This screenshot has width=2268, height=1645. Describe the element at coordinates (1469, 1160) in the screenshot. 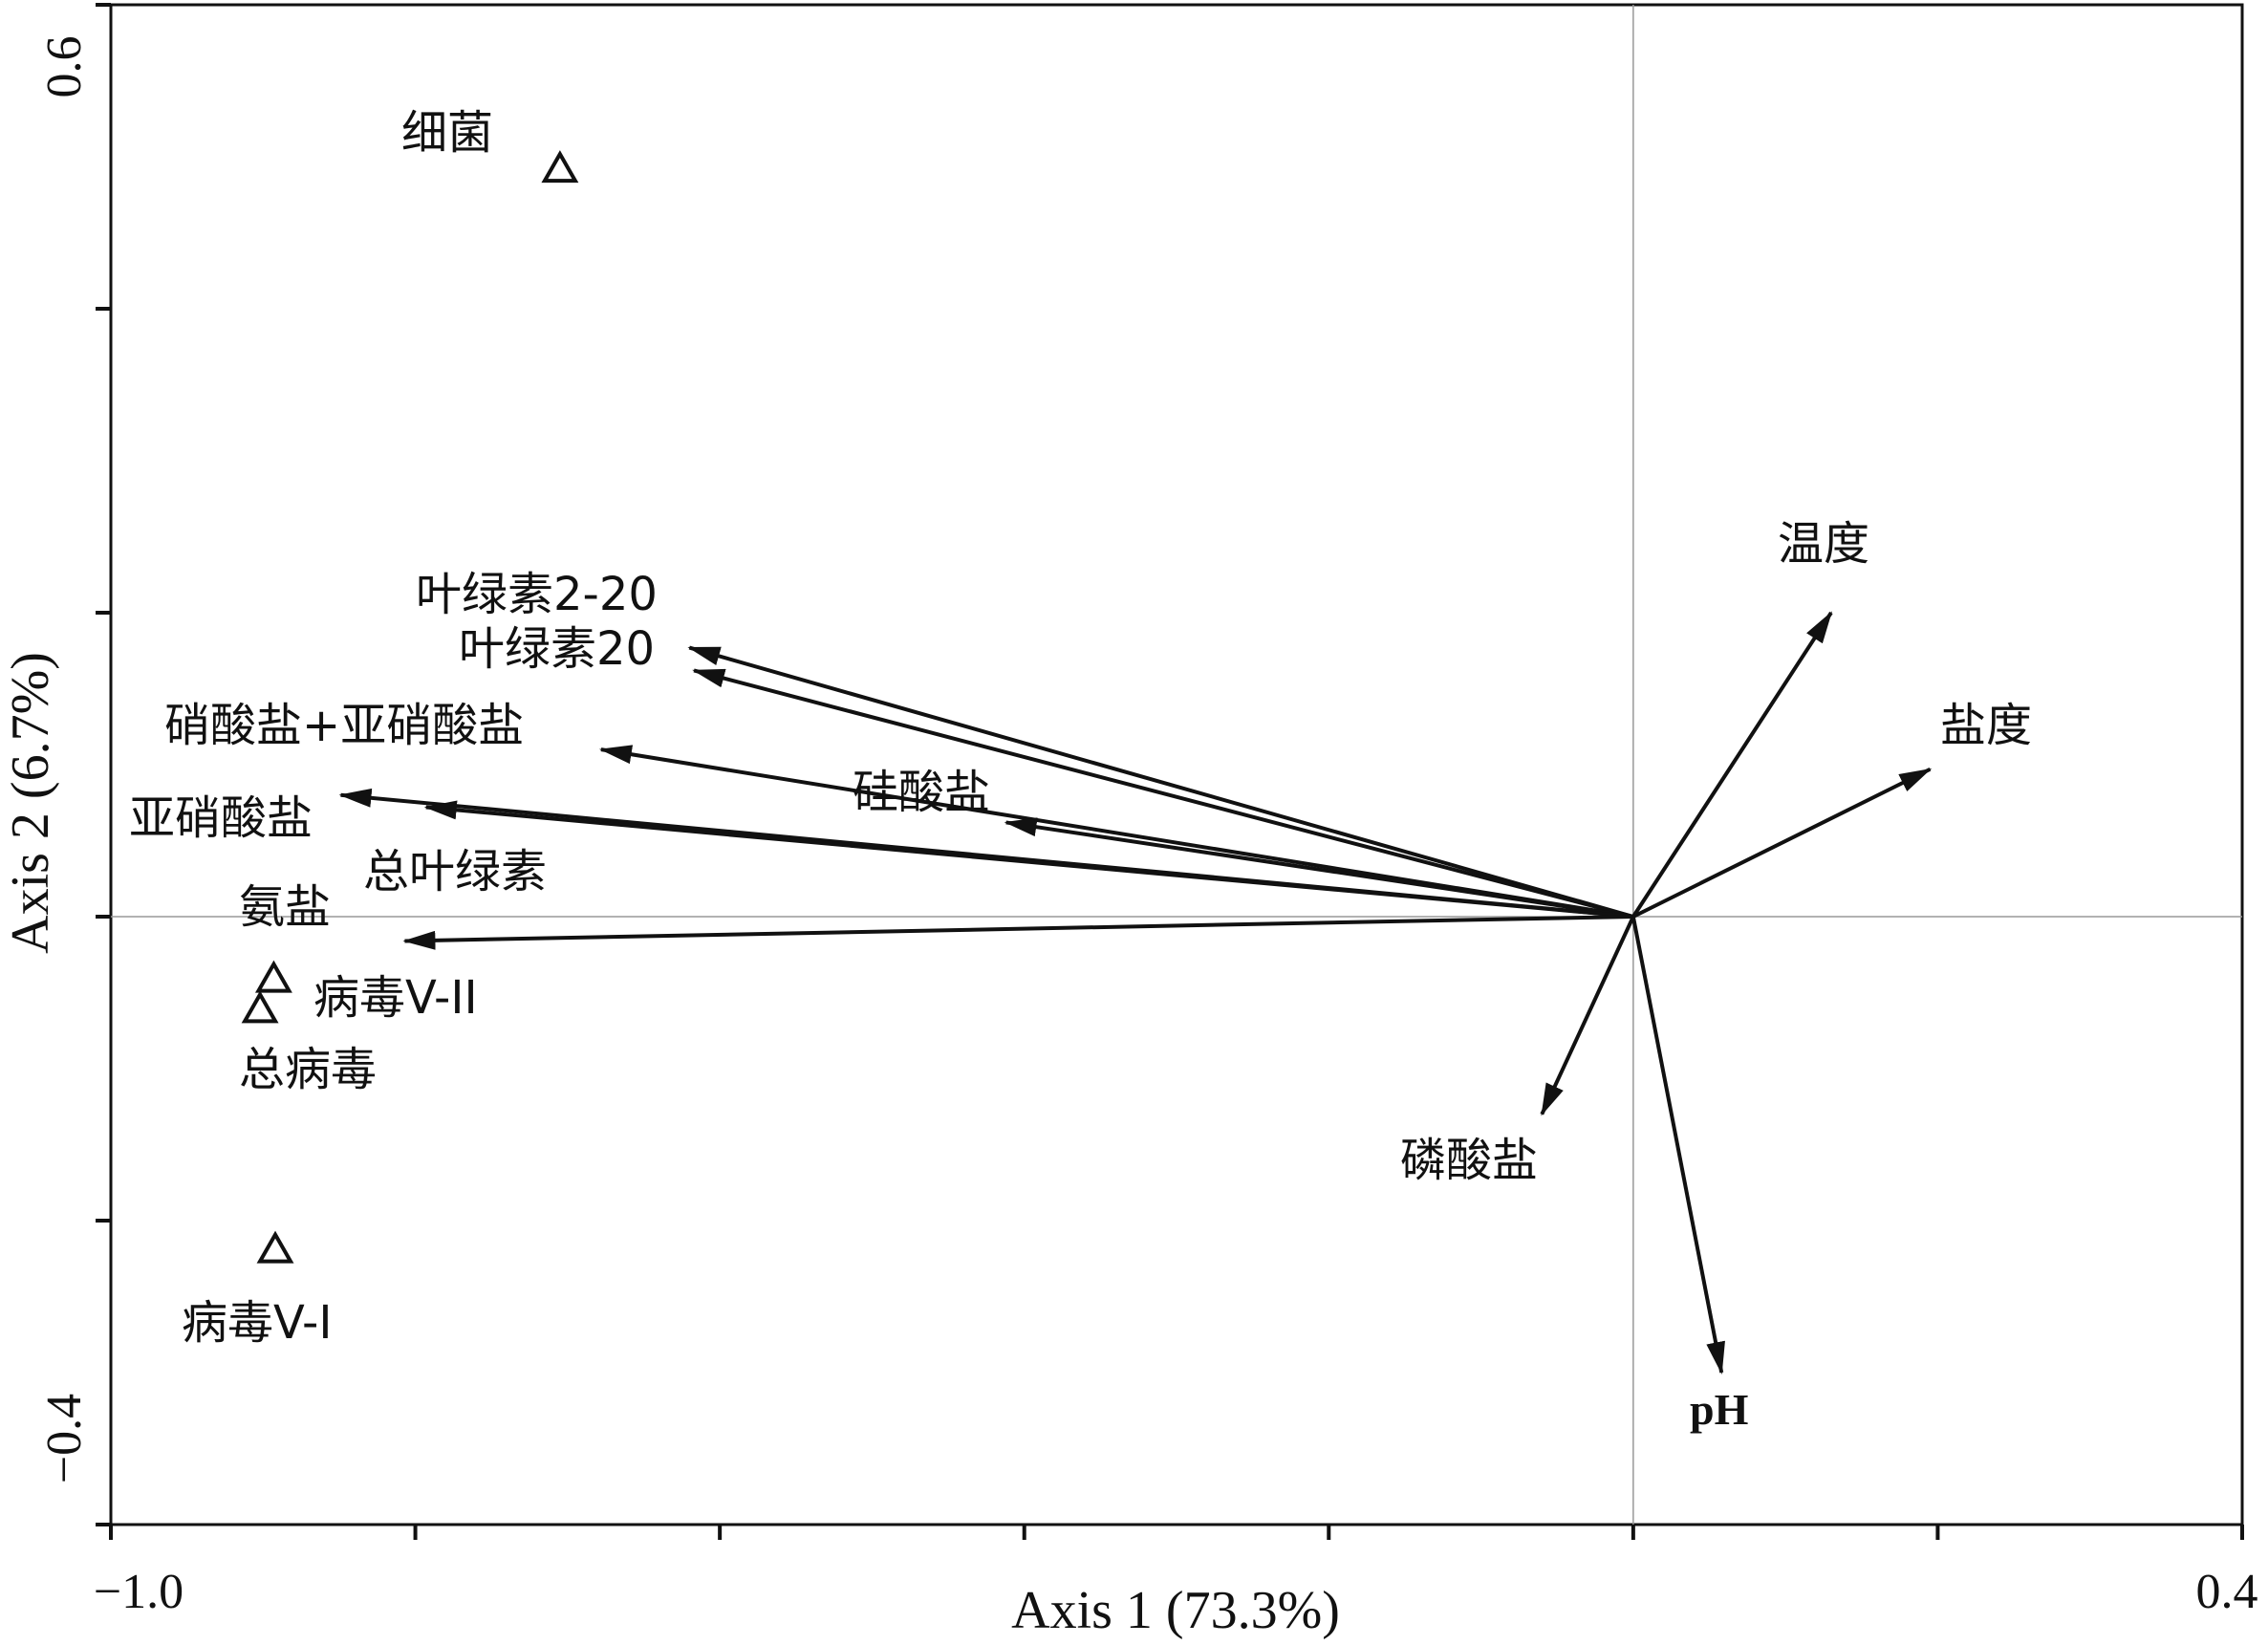

I see `point-label: 磷酸盐` at that location.